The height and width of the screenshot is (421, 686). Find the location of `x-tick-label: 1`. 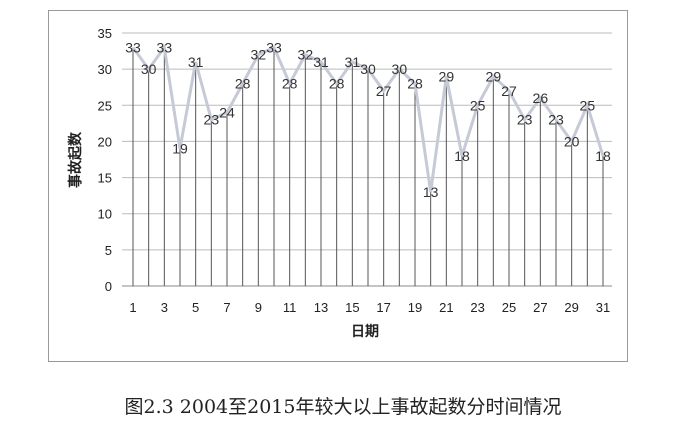

x-tick-label: 1 is located at coordinates (132, 307).